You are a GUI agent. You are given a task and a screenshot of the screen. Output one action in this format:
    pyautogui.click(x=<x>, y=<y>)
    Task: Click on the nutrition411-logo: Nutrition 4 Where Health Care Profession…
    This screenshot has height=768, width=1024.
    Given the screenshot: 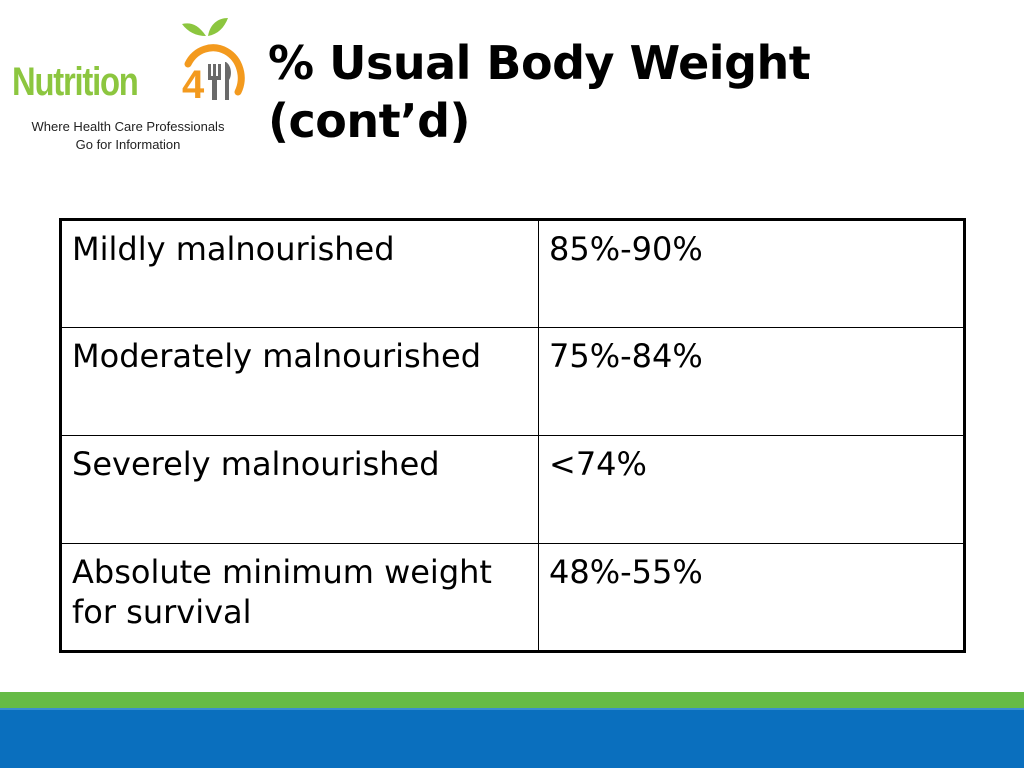 What is the action you would take?
    pyautogui.click(x=128, y=84)
    